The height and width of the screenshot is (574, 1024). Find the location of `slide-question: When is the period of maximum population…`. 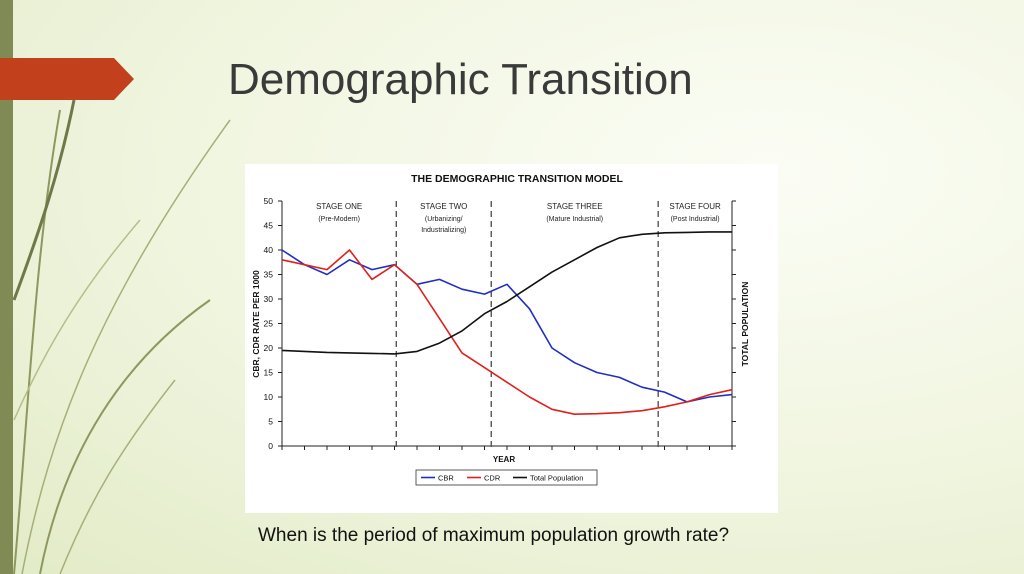

slide-question: When is the period of maximum population… is located at coordinates (494, 535).